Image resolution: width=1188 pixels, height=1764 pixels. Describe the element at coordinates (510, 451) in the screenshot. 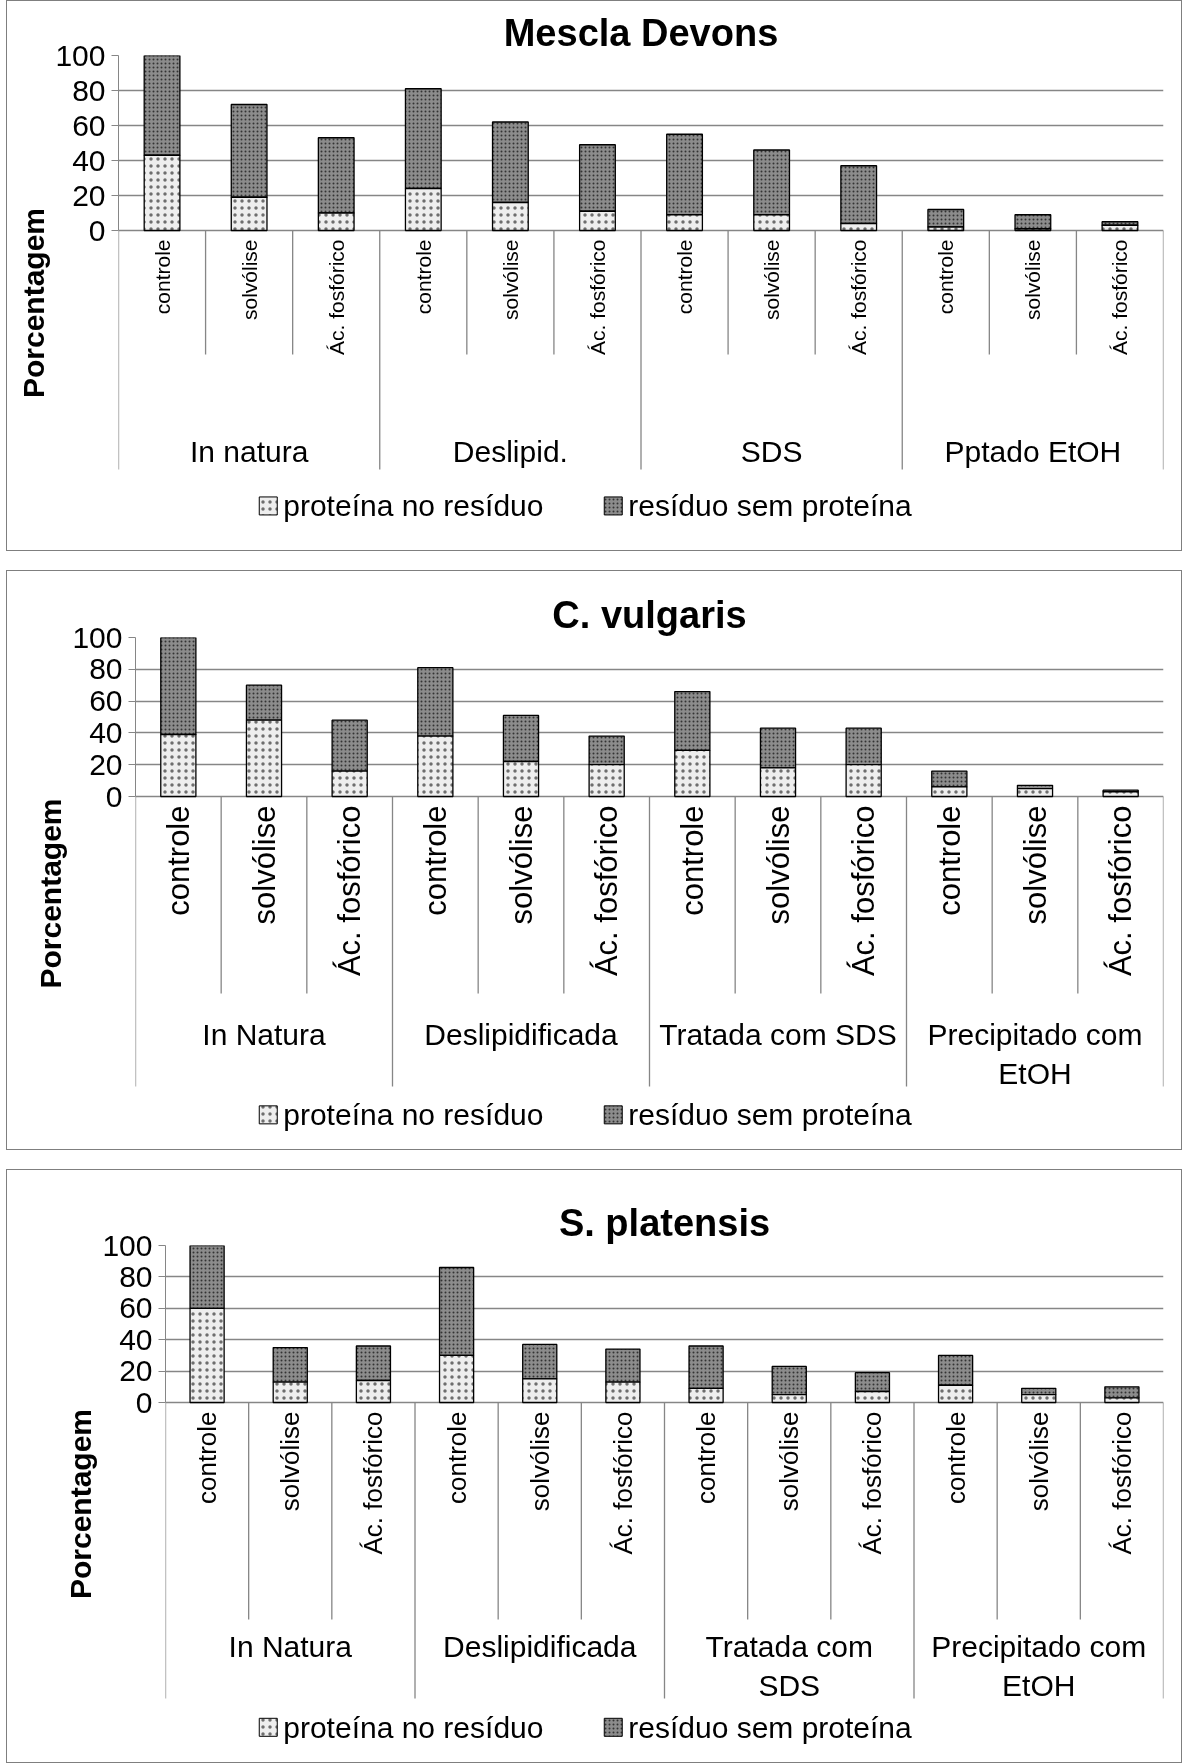

I see `text: Deslipid.` at that location.